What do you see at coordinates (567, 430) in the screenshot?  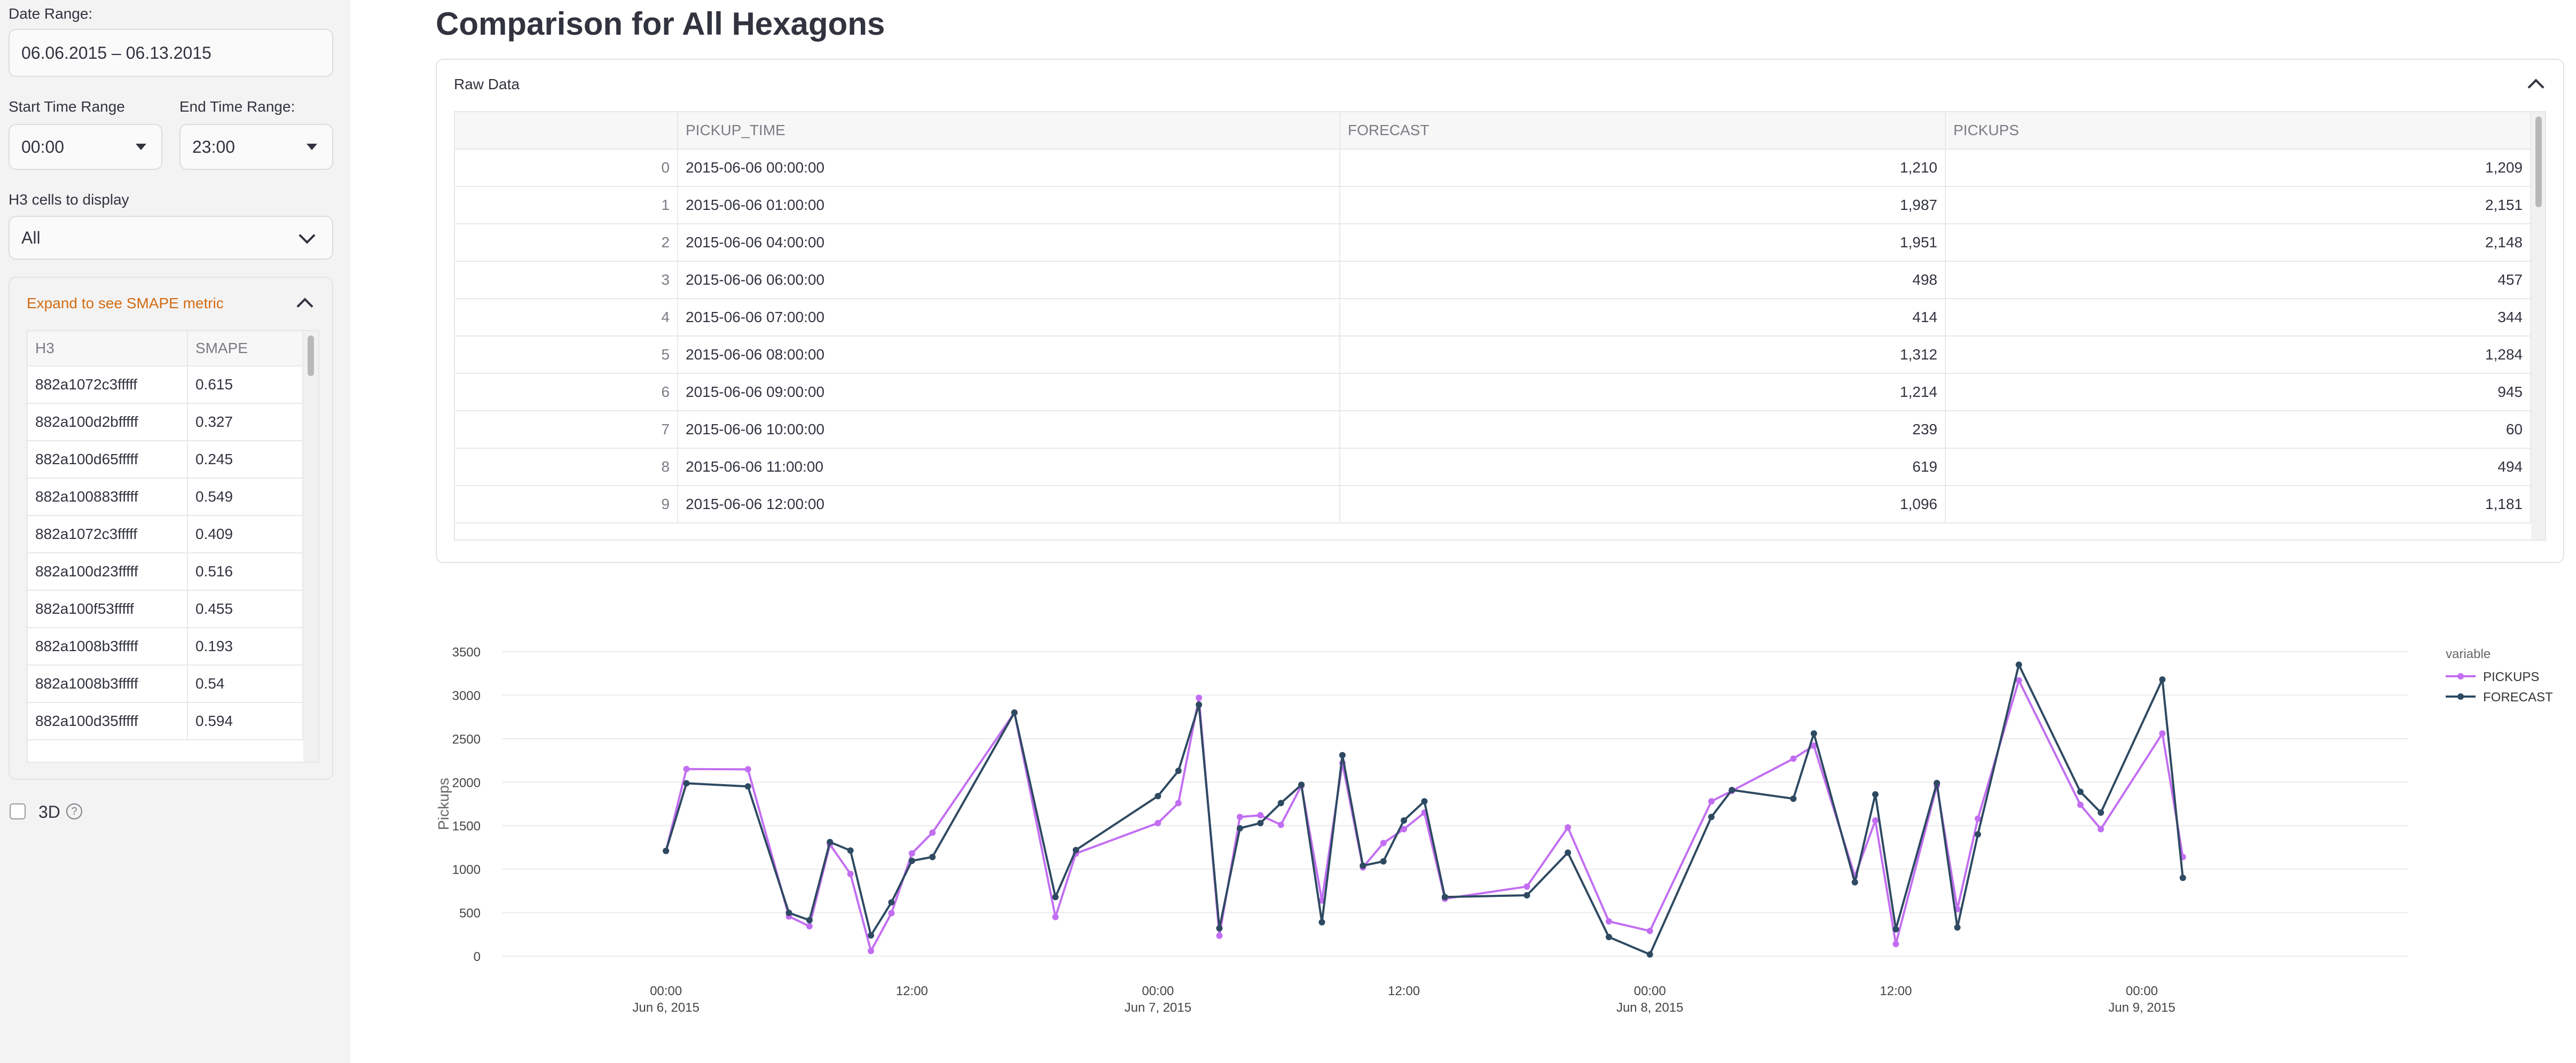 I see `row-index: 7` at bounding box center [567, 430].